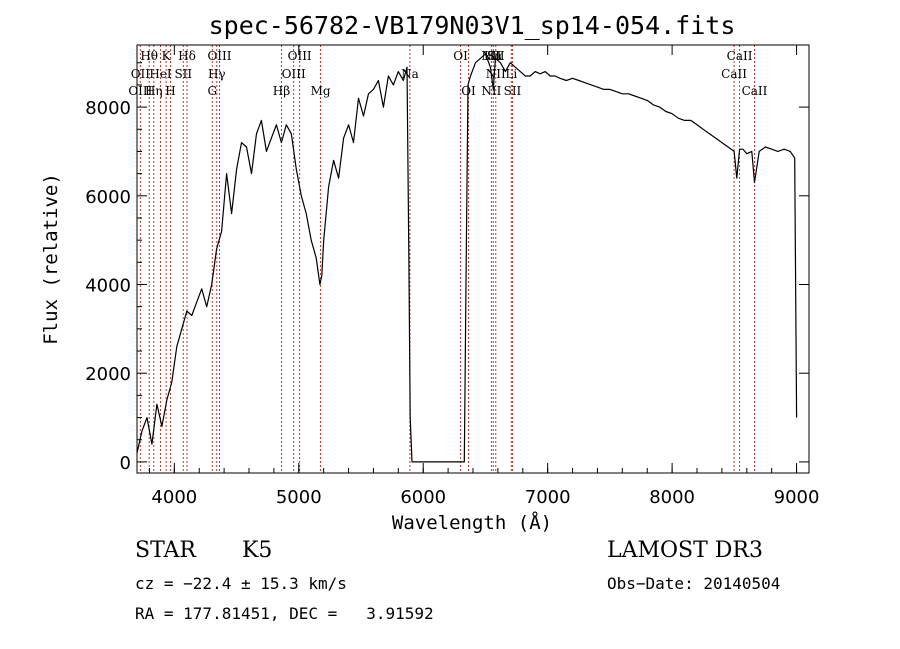 The height and width of the screenshot is (649, 900). What do you see at coordinates (108, 374) in the screenshot?
I see `y-tick-label: 2000` at bounding box center [108, 374].